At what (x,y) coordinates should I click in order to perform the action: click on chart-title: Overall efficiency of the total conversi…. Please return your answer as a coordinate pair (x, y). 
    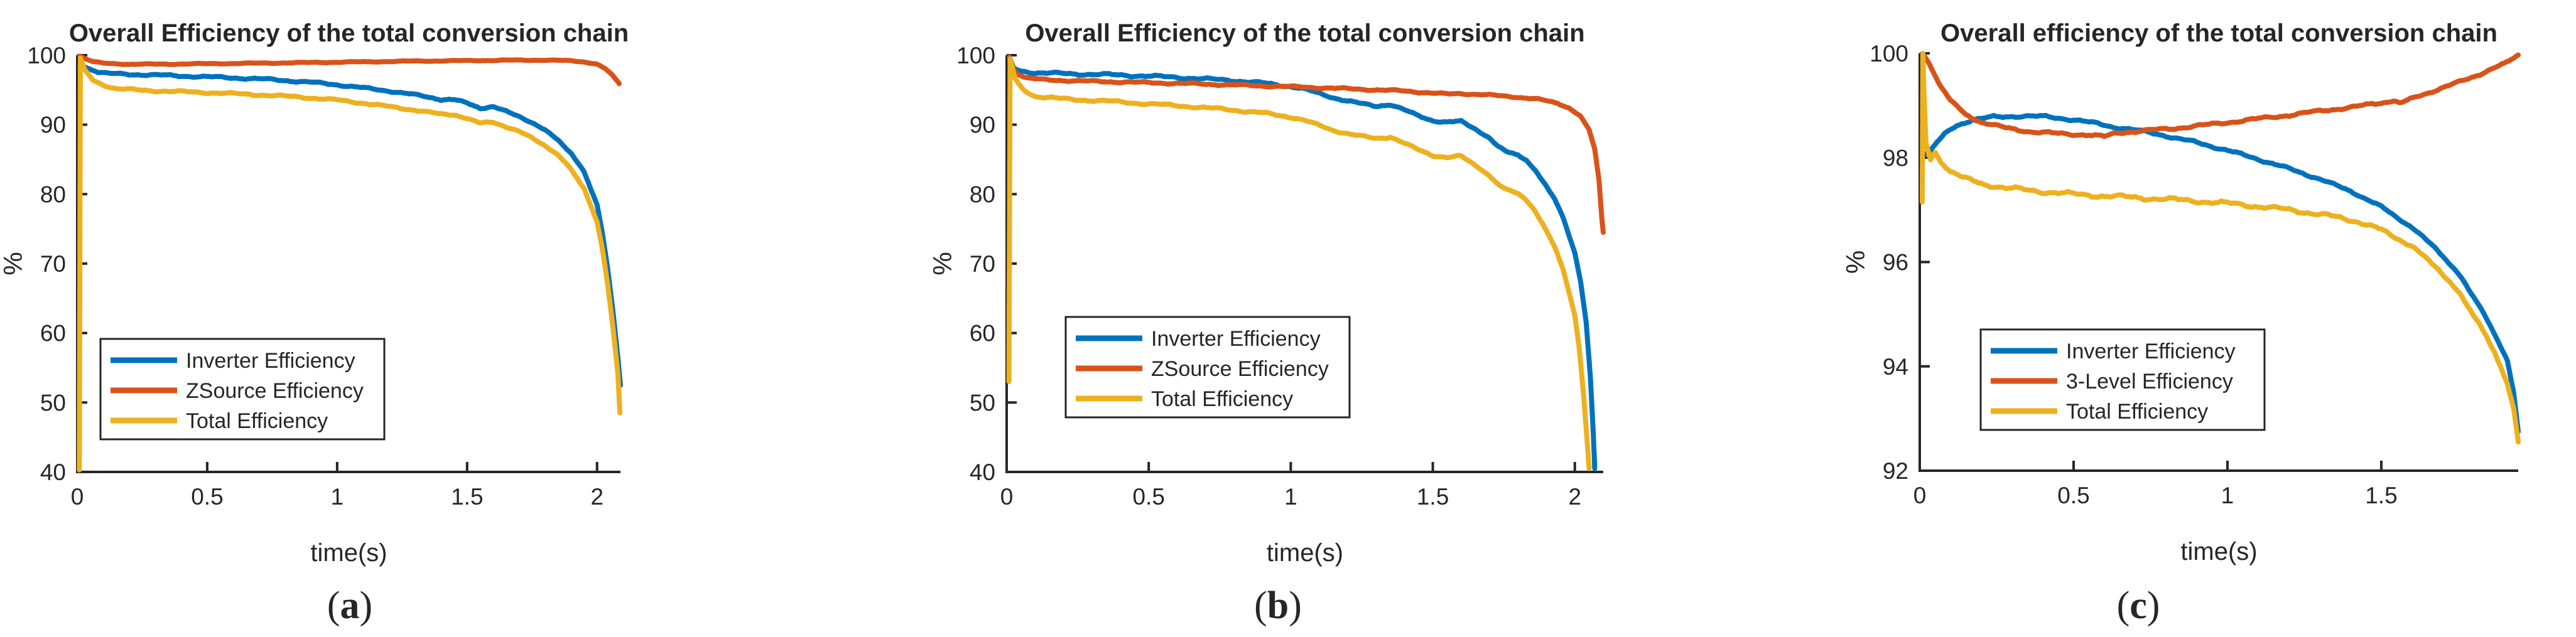
    Looking at the image, I should click on (2219, 33).